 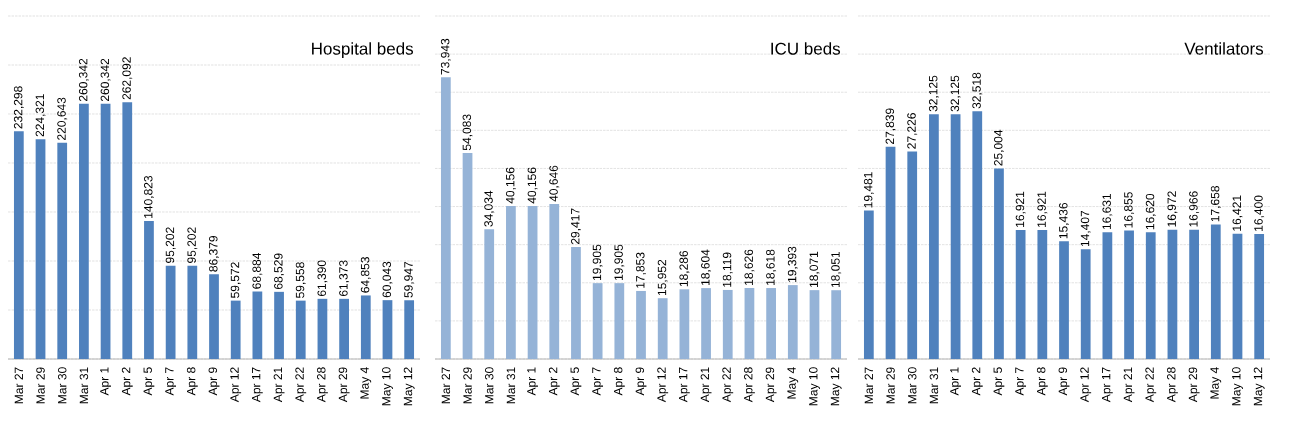 What do you see at coordinates (684, 268) in the screenshot?
I see `data-label: 18,286` at bounding box center [684, 268].